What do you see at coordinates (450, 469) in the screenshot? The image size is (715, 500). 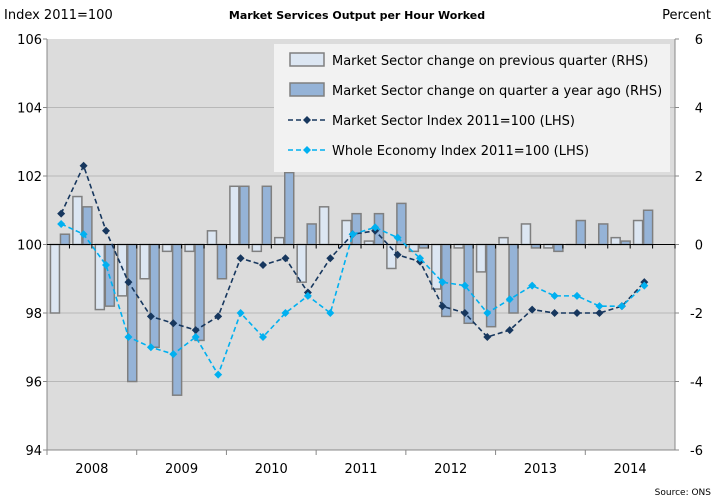 I see `x-tick-label: 2012` at bounding box center [450, 469].